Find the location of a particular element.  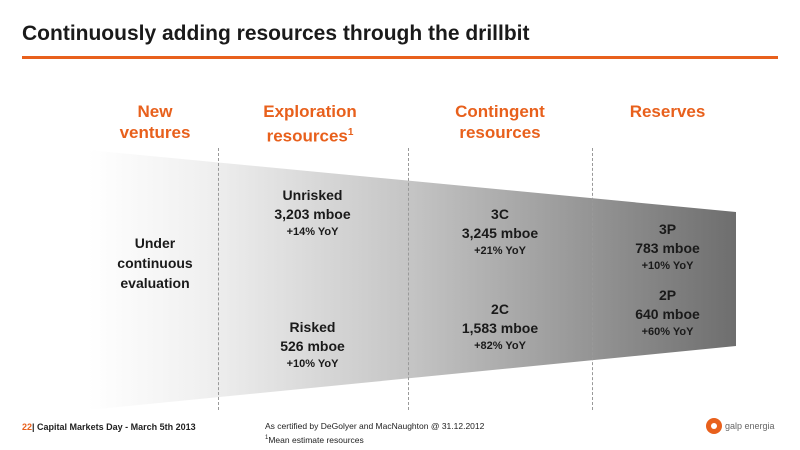

c2-label: 2C is located at coordinates (500, 309).